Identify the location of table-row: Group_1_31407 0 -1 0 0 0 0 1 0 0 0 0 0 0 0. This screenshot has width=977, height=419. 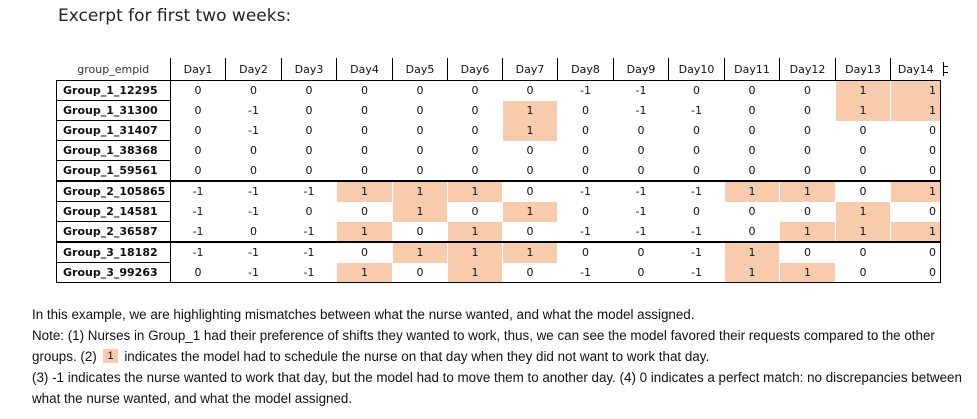
(498, 130).